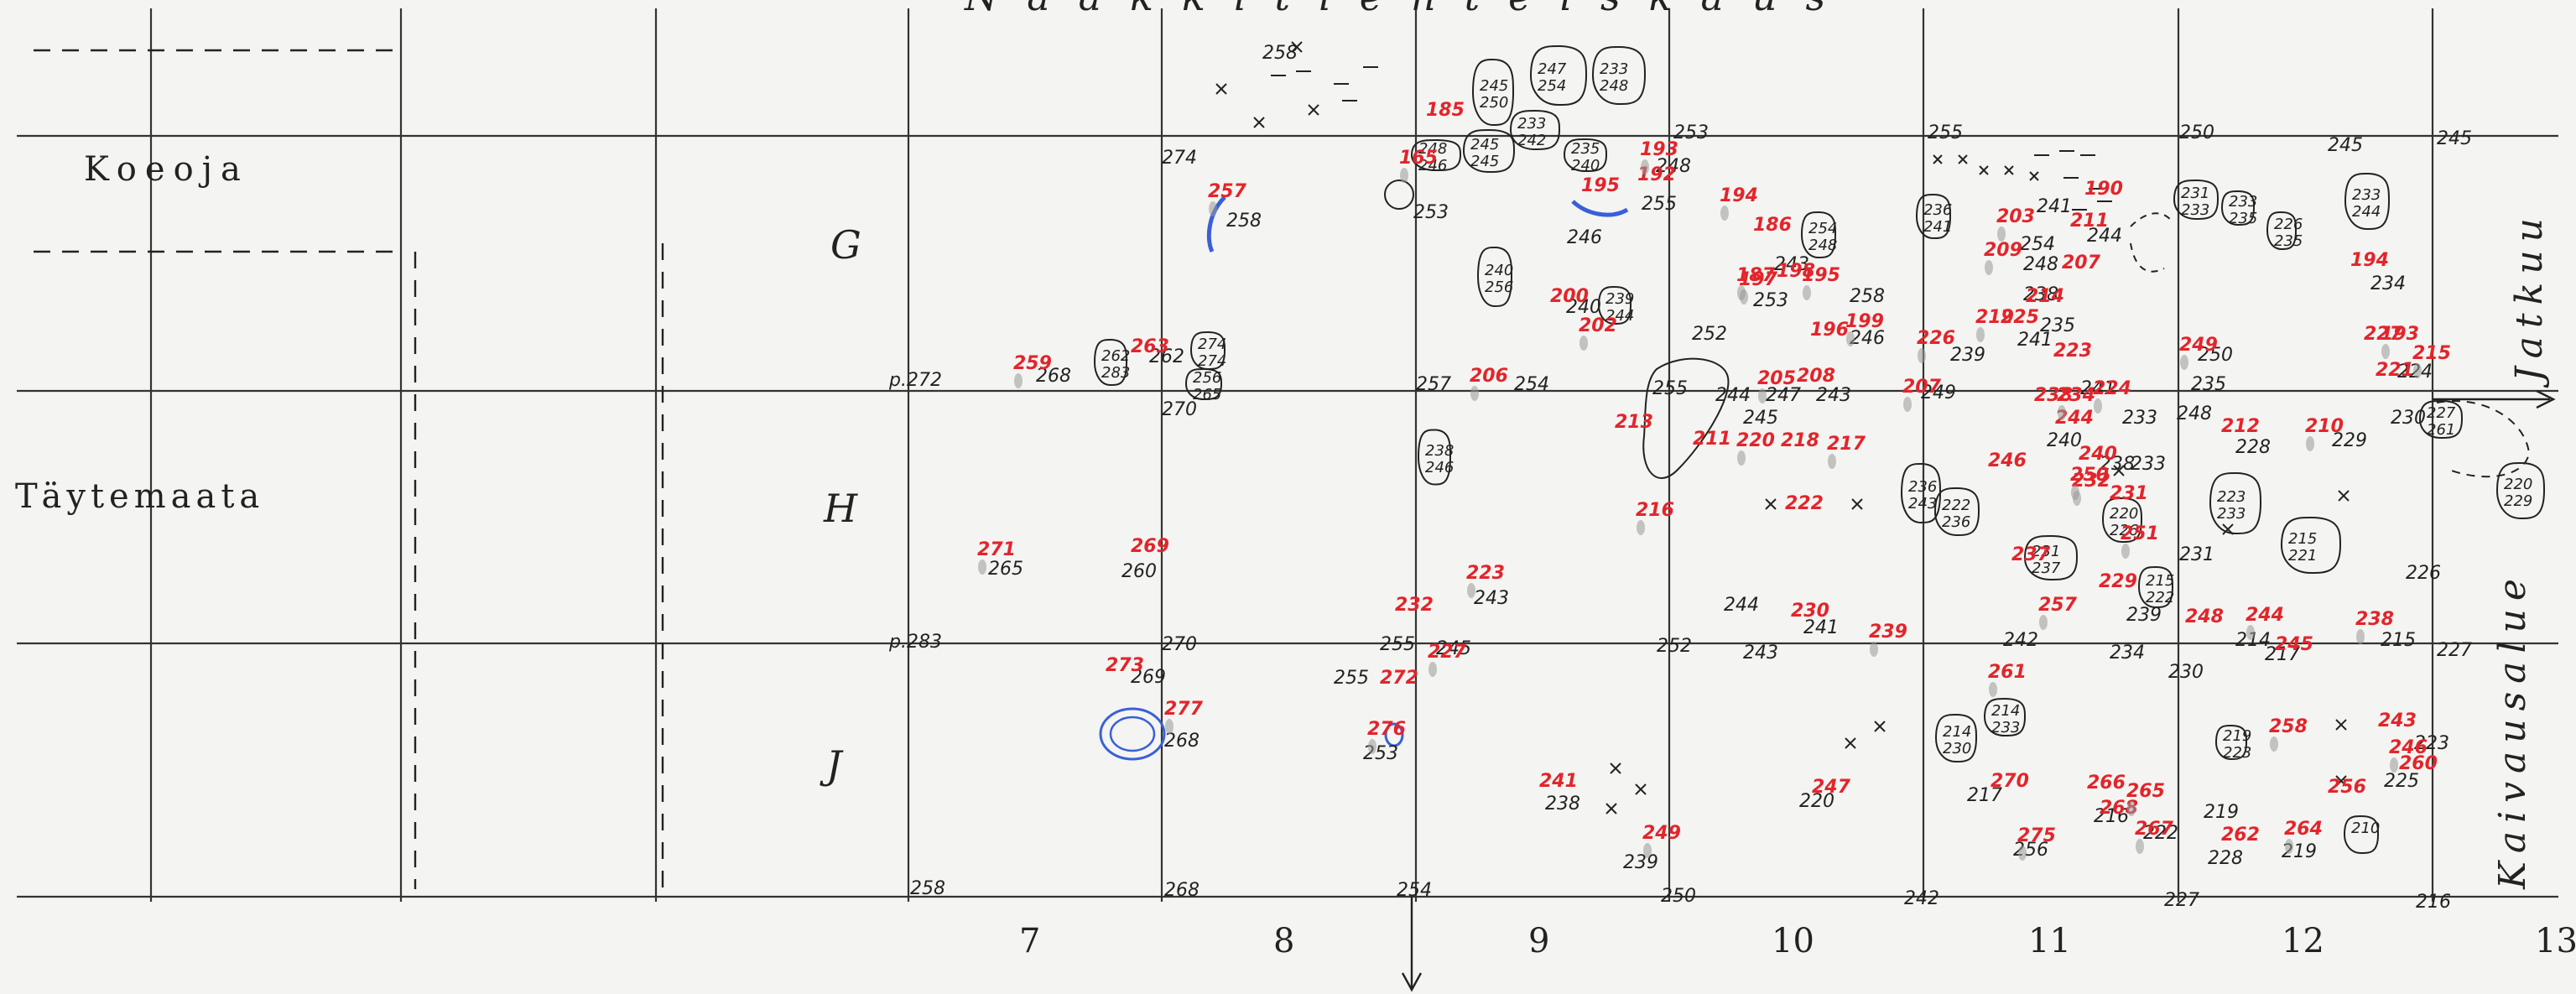  What do you see at coordinates (1562, 804) in the screenshot?
I see `elevation-label: 238` at bounding box center [1562, 804].